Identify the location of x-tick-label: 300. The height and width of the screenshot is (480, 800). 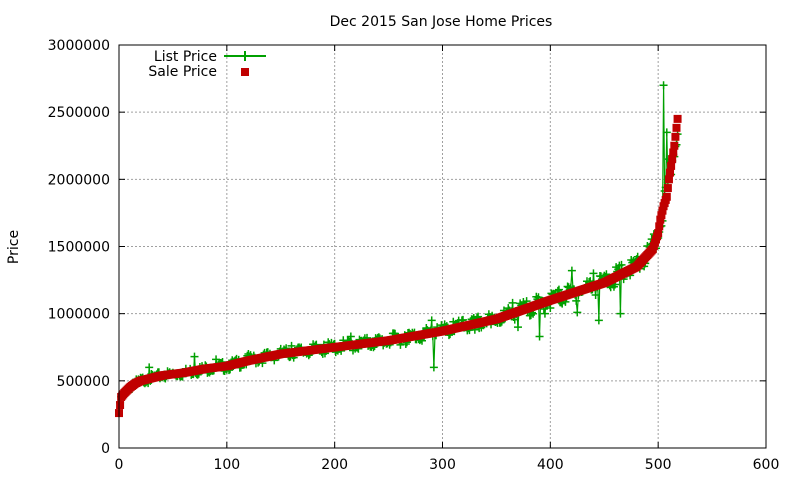
(442, 465).